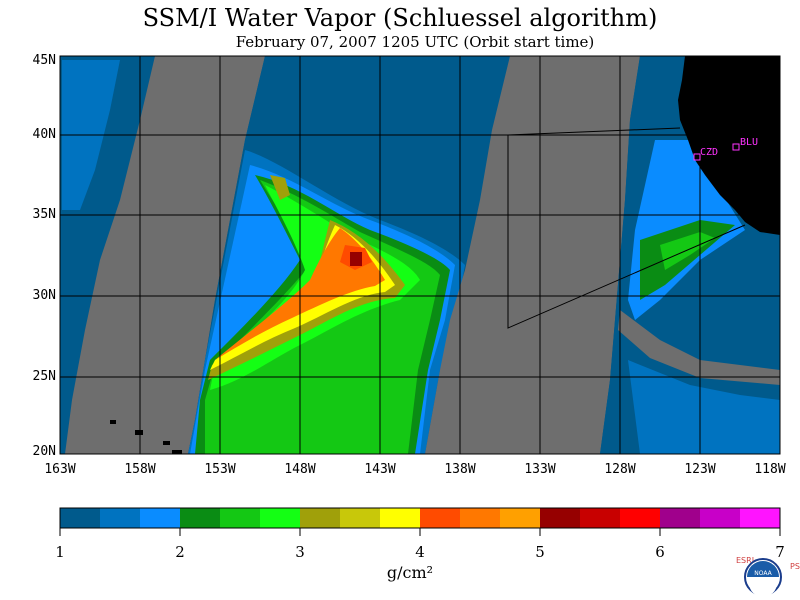  I want to click on colorbar-tick-label-5: 5, so click(540, 552).